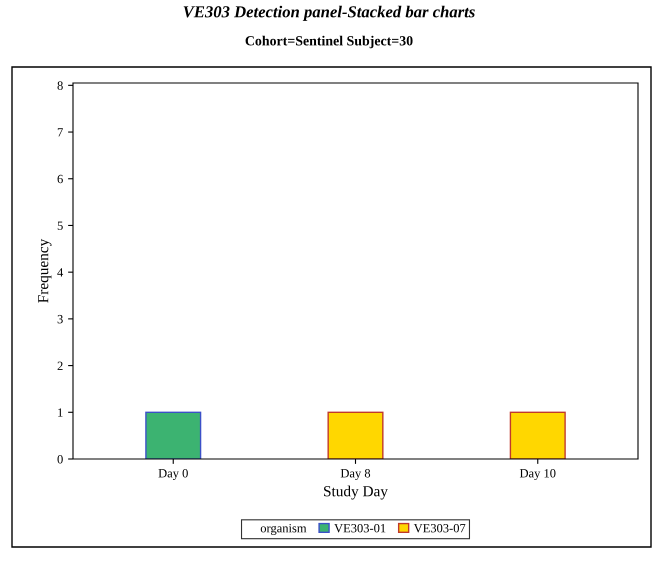 Image resolution: width=658 pixels, height=570 pixels. I want to click on legend-title: organism, so click(283, 529).